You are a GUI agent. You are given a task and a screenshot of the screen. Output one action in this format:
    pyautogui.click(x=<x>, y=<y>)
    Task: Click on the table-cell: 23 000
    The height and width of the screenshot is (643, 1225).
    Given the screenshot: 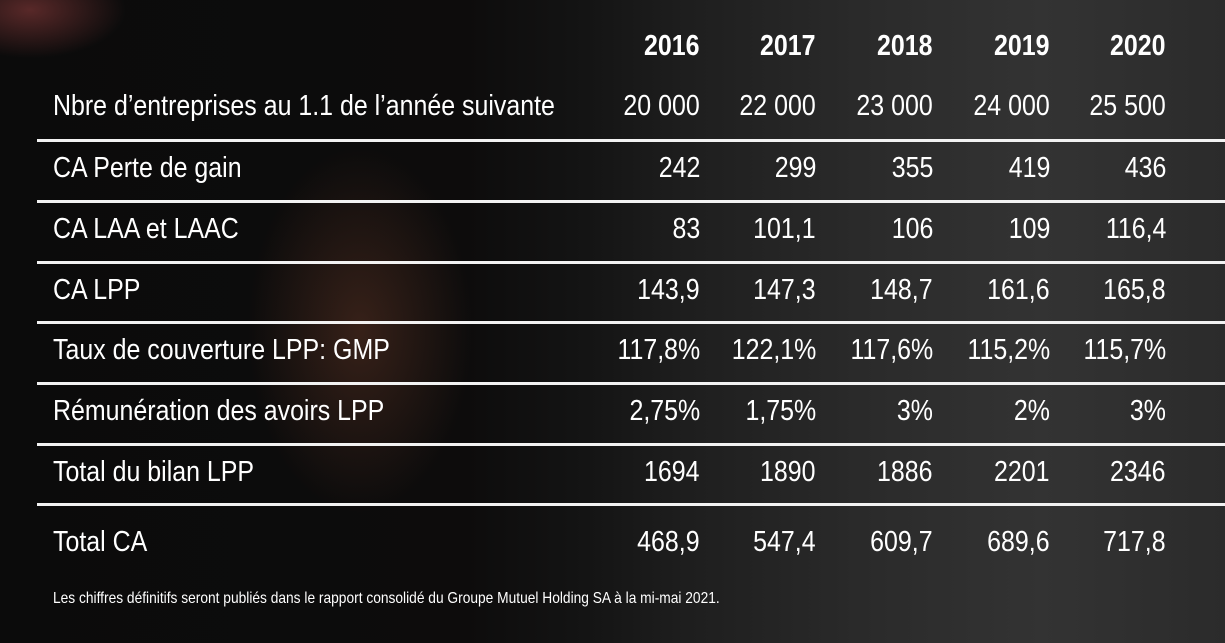 What is the action you would take?
    pyautogui.click(x=894, y=106)
    